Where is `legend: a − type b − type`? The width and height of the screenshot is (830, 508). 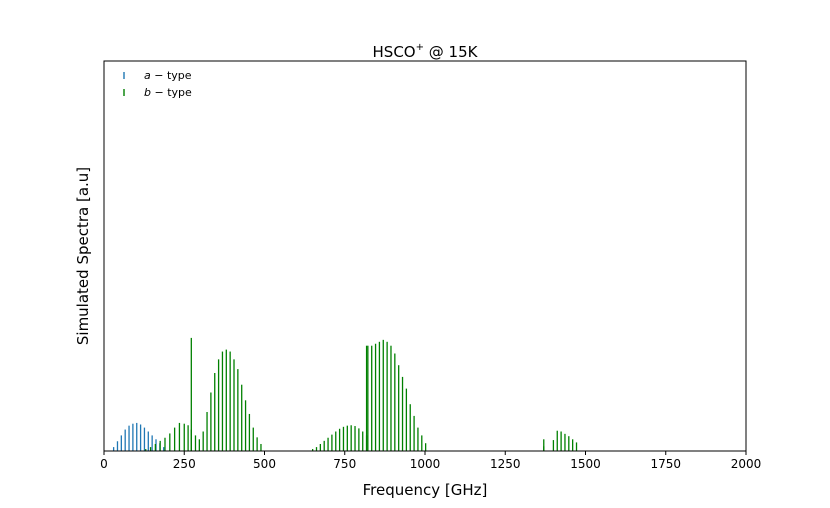 legend: a − type b − type is located at coordinates (157, 84).